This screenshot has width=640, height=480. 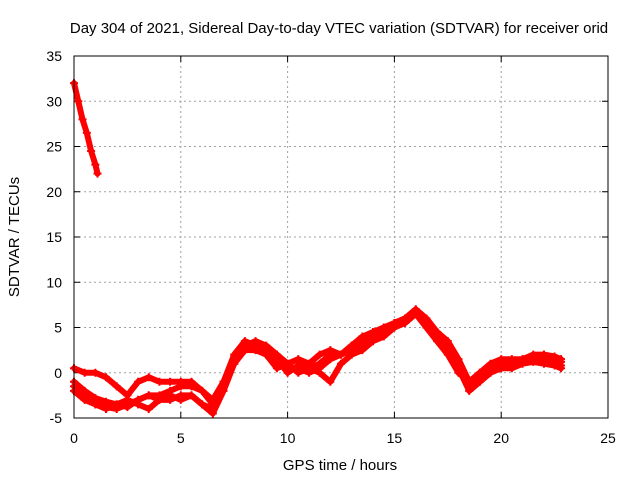 I want to click on y-tick-label: 30, so click(x=54, y=101).